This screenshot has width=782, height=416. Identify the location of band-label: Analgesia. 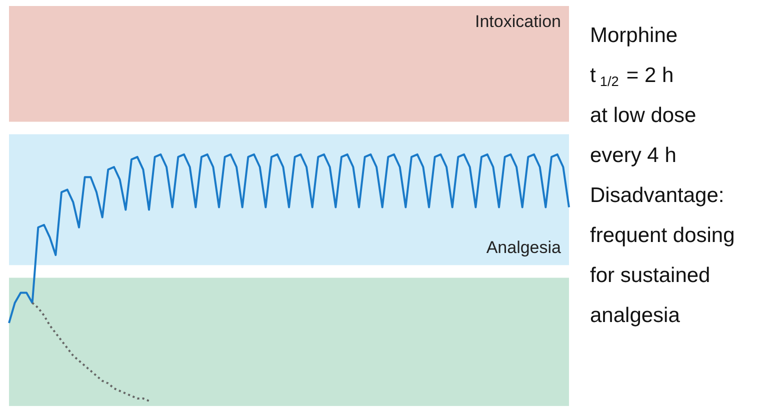
(524, 248).